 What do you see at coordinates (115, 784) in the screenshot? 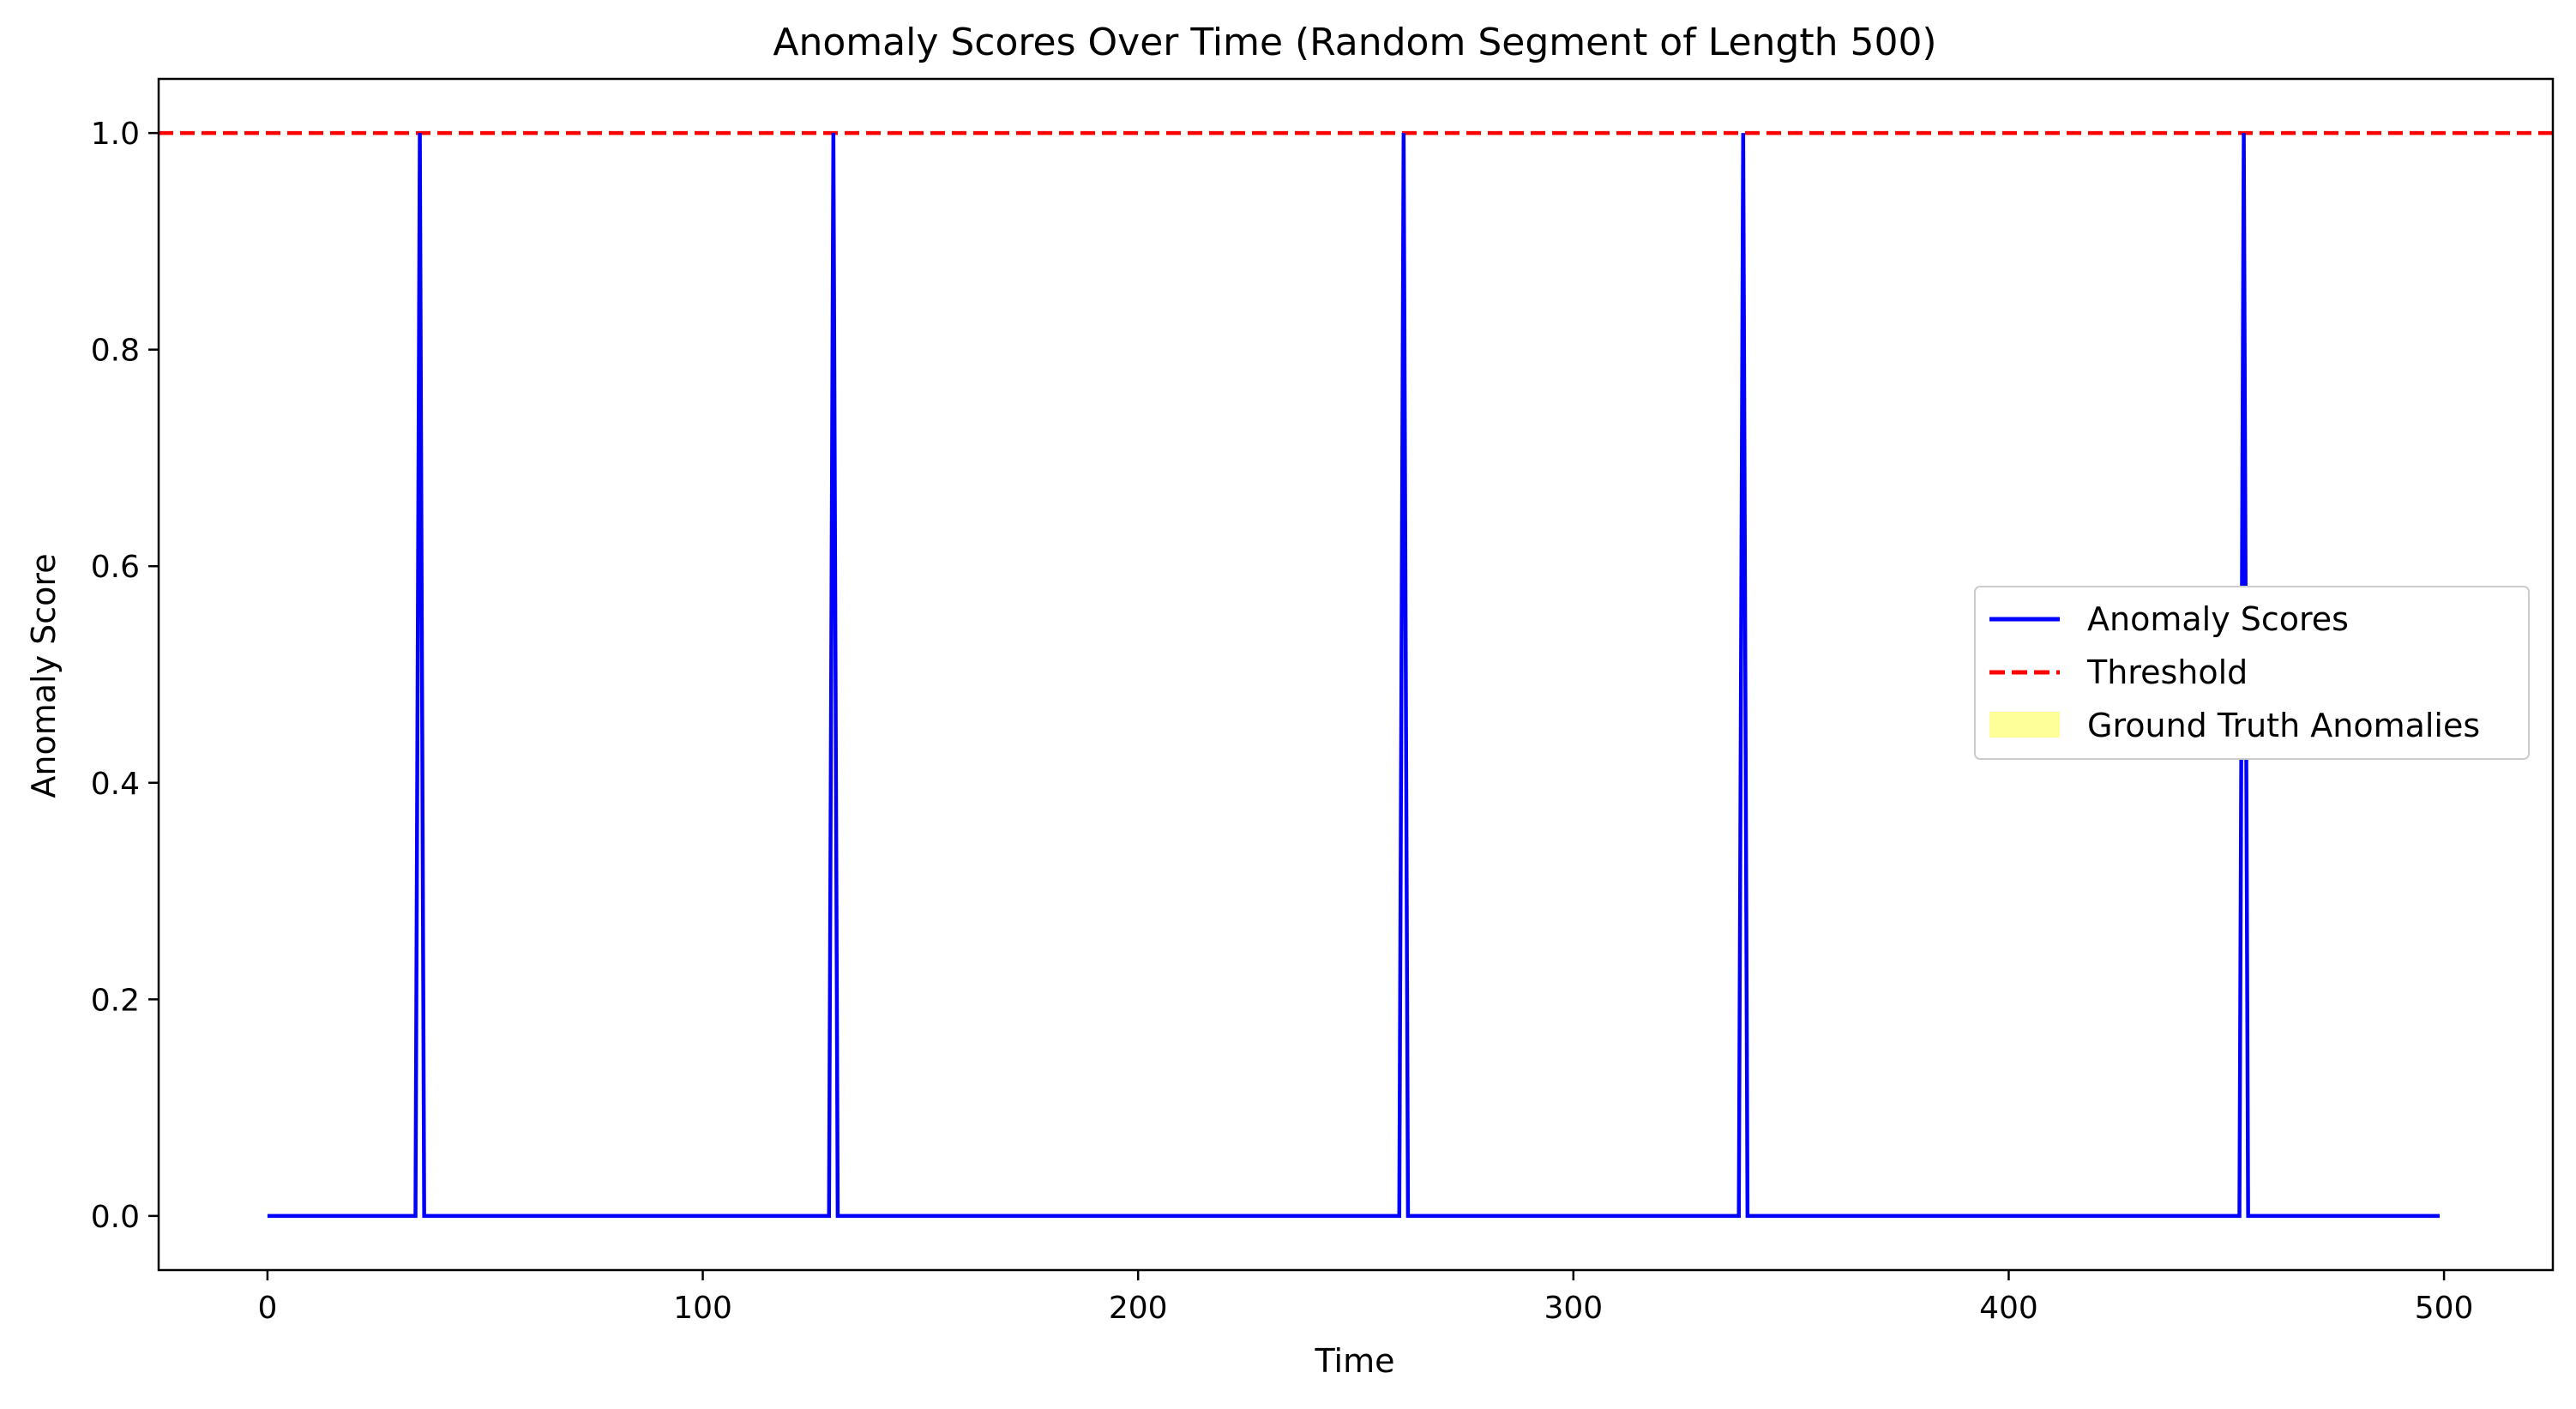
I see `y-tick-label: 0.4` at bounding box center [115, 784].